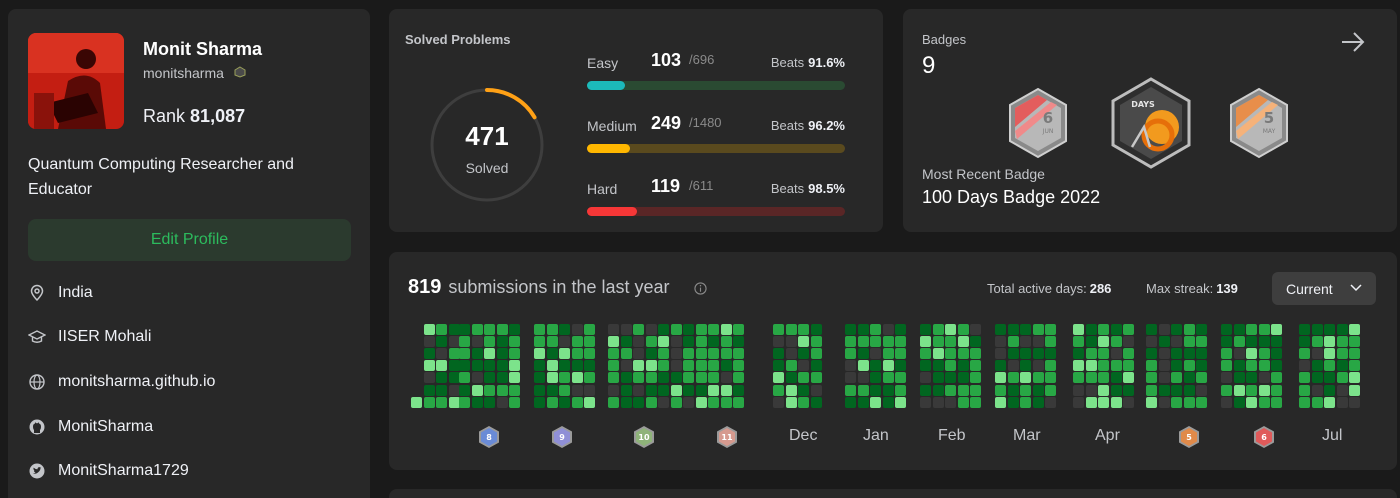 Image resolution: width=1400 pixels, height=498 pixels. Describe the element at coordinates (1151, 123) in the screenshot. I see `100-days-badge-icon: DAYS` at that location.